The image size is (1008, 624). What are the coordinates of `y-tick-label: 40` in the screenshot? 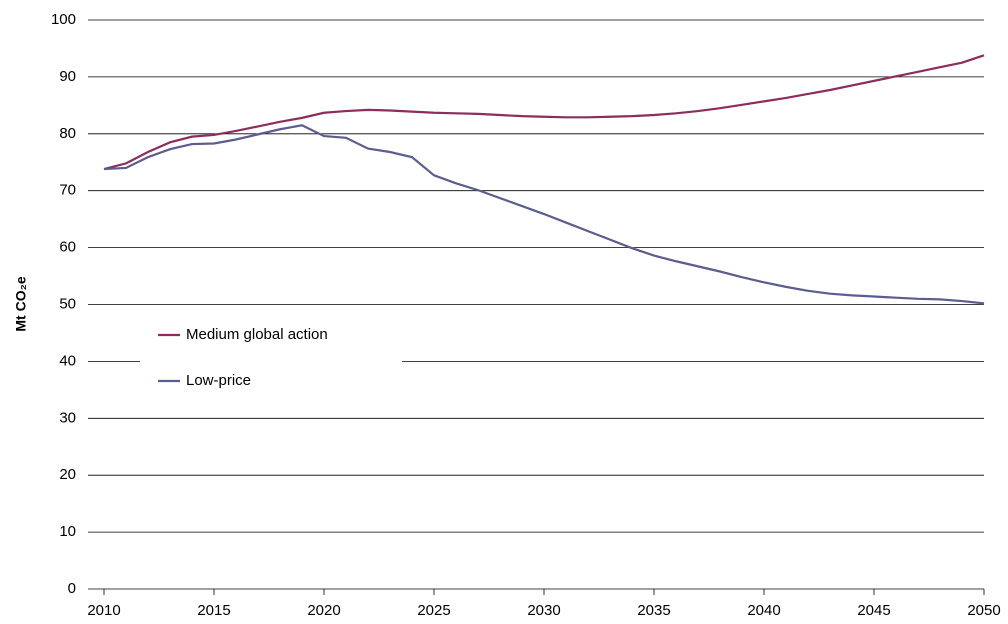 It's located at (67, 360).